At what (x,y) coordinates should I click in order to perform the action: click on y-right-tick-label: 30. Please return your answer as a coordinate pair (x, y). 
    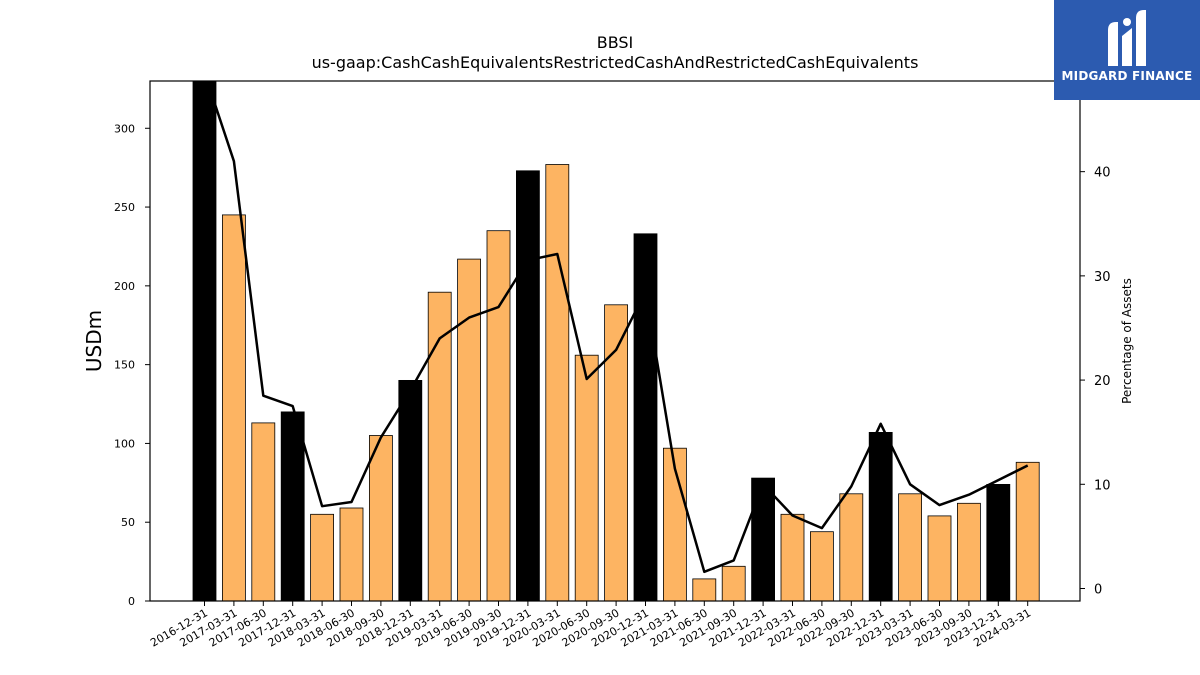
    Looking at the image, I should click on (1102, 277).